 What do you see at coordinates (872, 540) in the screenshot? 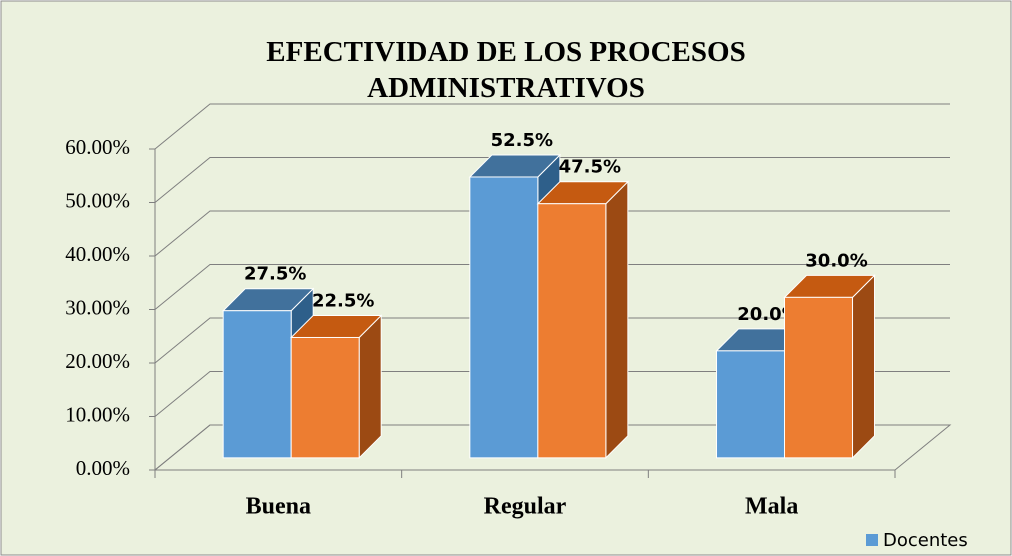
I see `legend-swatch` at bounding box center [872, 540].